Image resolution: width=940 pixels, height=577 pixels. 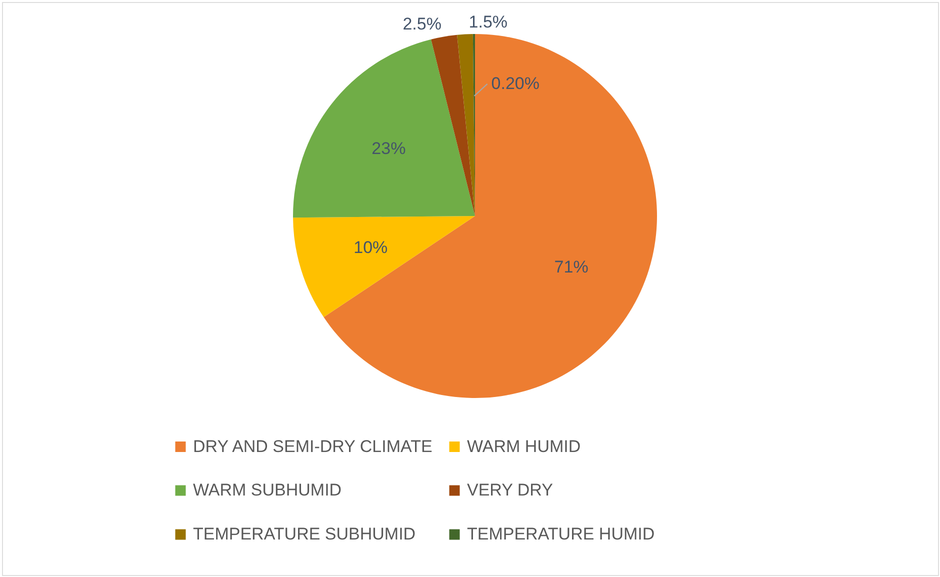 I want to click on legend-label: VERY DRY, so click(x=510, y=490).